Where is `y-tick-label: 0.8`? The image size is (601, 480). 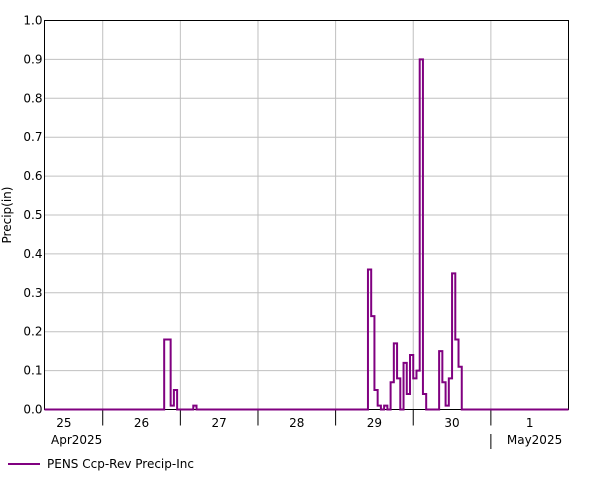 y-tick-label: 0.8 is located at coordinates (32, 98).